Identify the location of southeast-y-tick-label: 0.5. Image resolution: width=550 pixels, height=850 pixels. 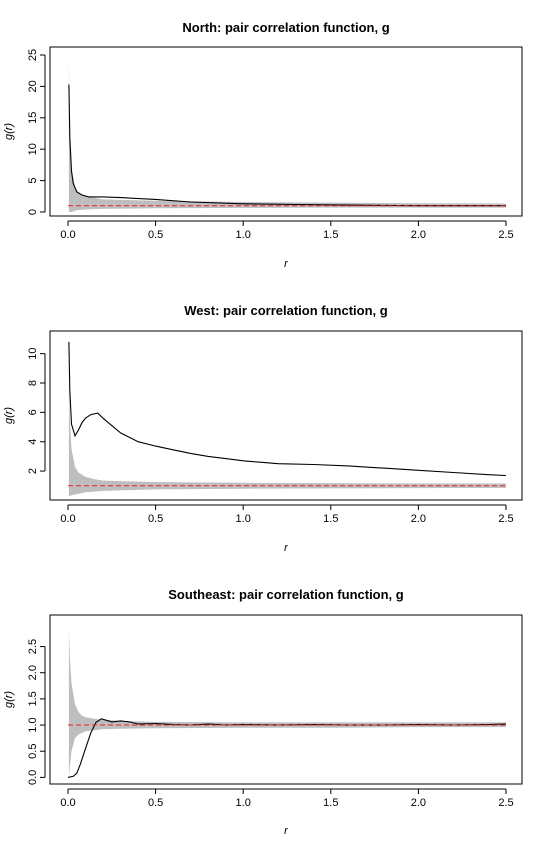
(33, 751).